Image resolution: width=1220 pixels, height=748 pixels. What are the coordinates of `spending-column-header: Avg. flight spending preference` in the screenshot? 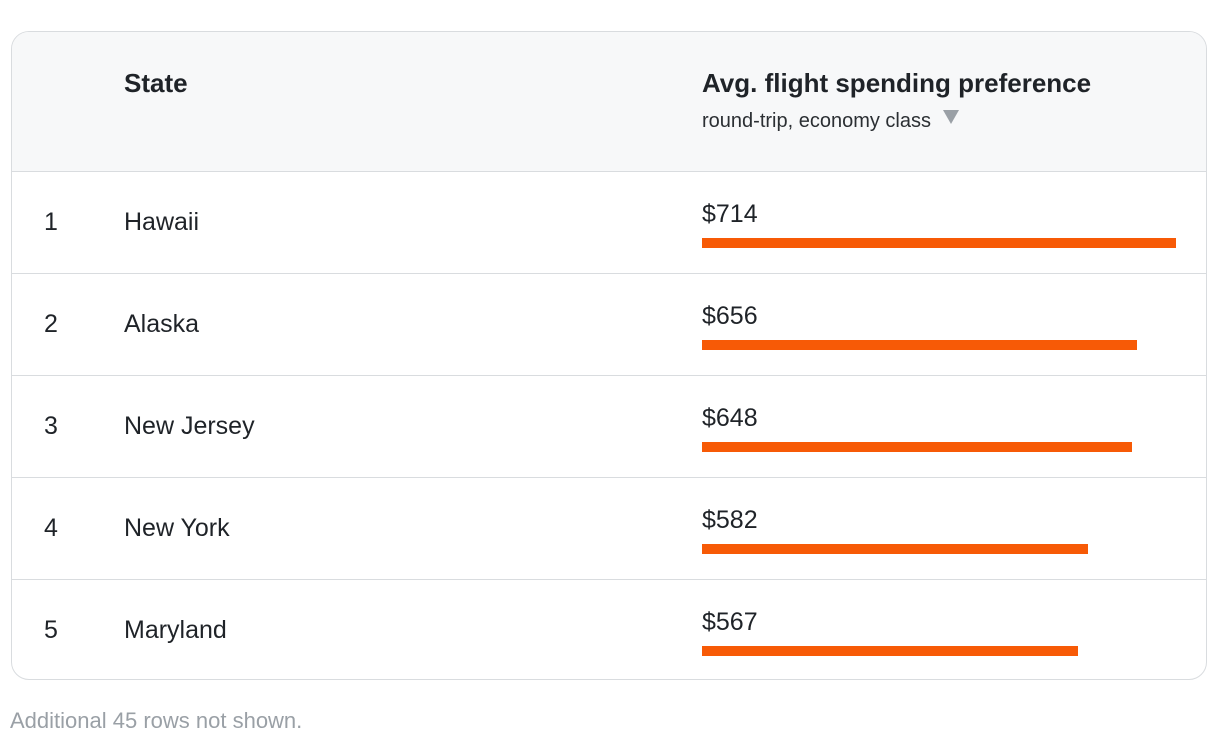 It's located at (897, 83).